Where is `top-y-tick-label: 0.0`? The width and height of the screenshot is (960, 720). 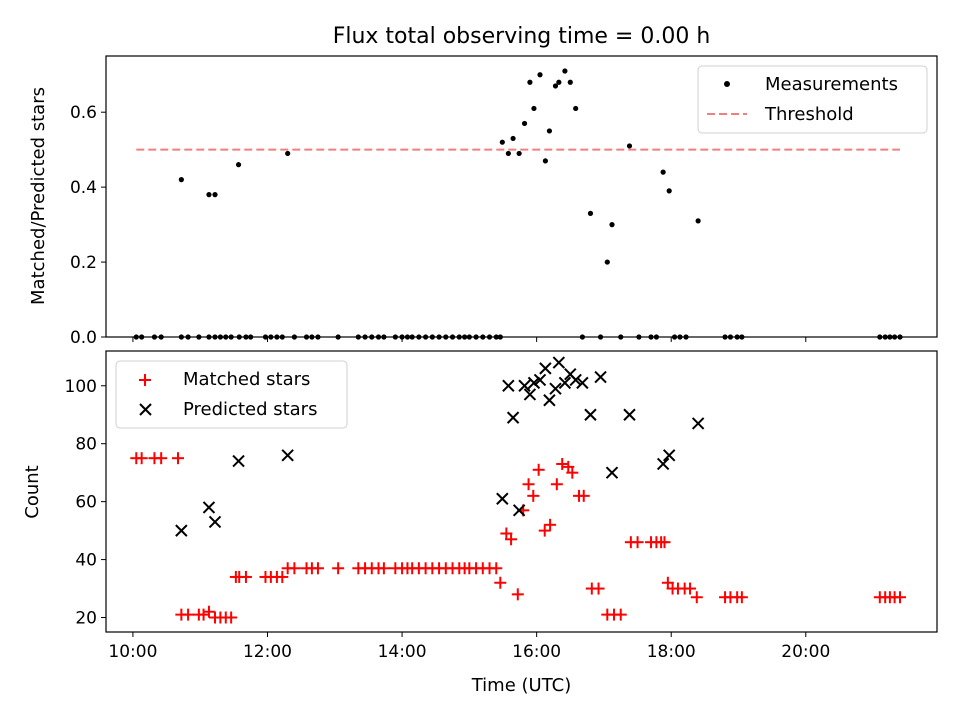
top-y-tick-label: 0.0 is located at coordinates (83, 338).